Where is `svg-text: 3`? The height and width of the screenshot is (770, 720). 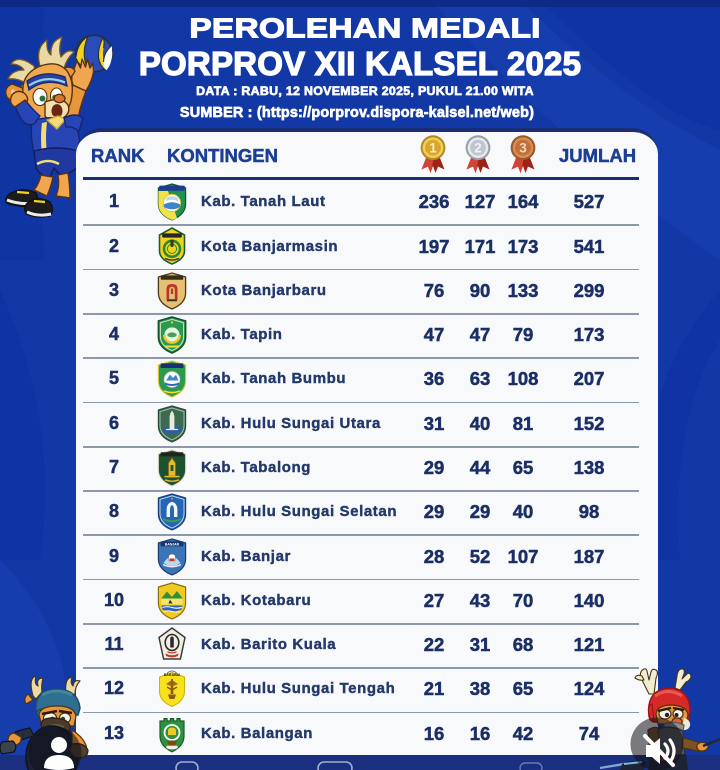
svg-text: 3 is located at coordinates (523, 148).